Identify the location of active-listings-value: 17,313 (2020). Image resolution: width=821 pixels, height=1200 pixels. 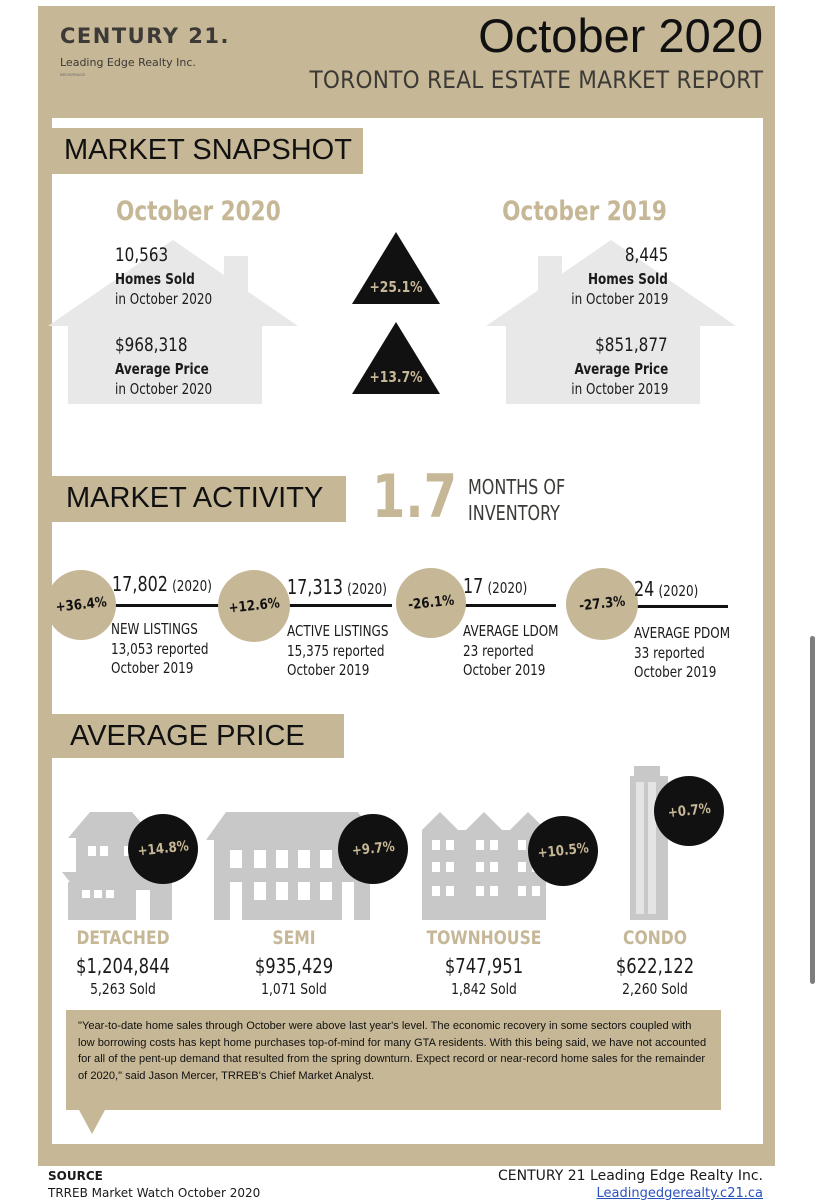
(337, 587).